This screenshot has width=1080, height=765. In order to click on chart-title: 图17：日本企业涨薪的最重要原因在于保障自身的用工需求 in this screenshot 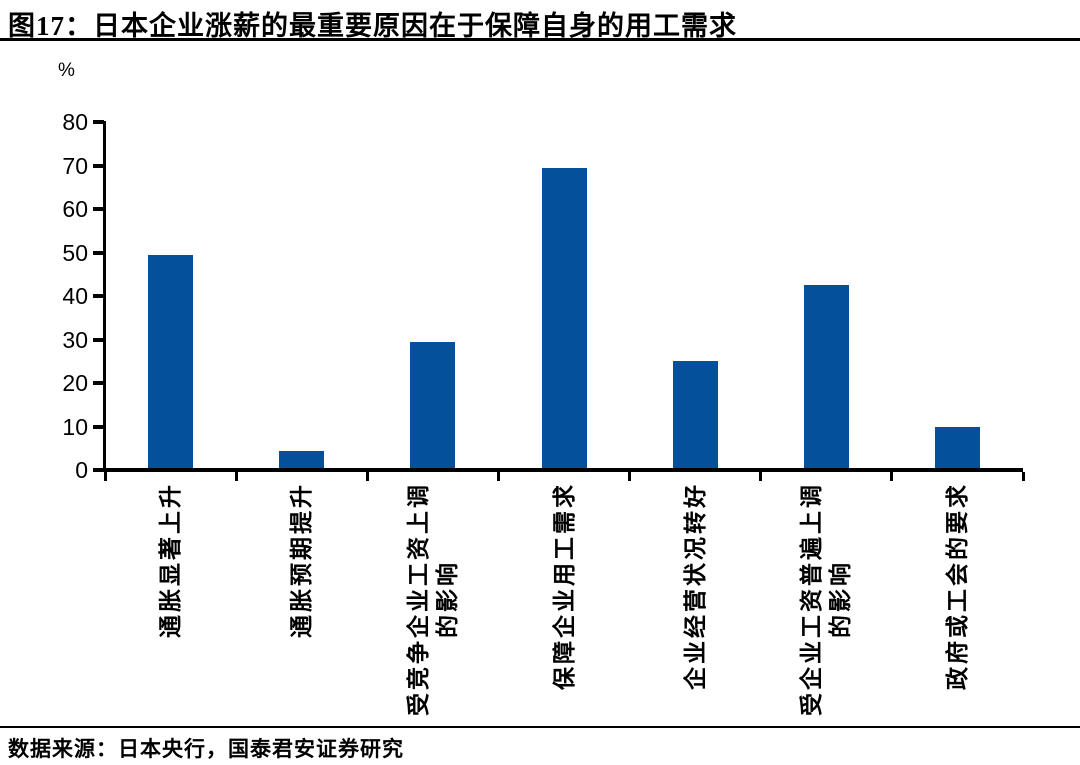, I will do `click(372, 26)`.